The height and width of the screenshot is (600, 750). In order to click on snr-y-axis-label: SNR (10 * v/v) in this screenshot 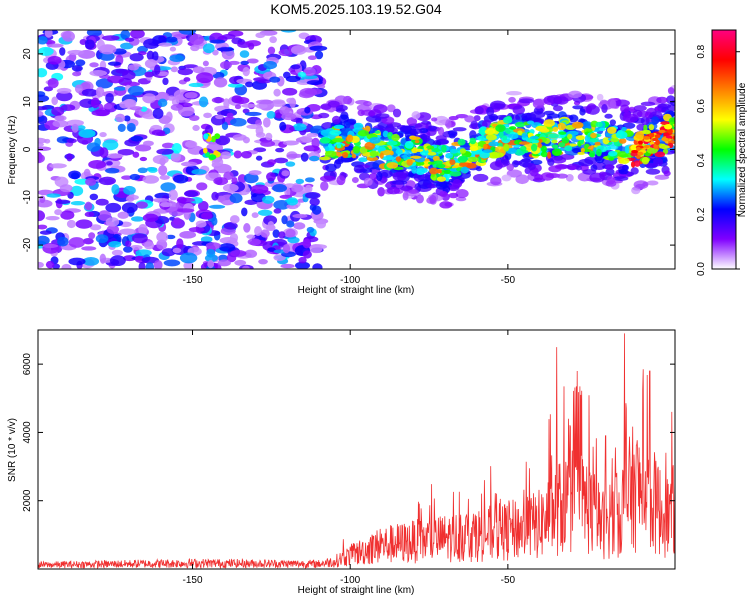, I will do `click(12, 450)`.